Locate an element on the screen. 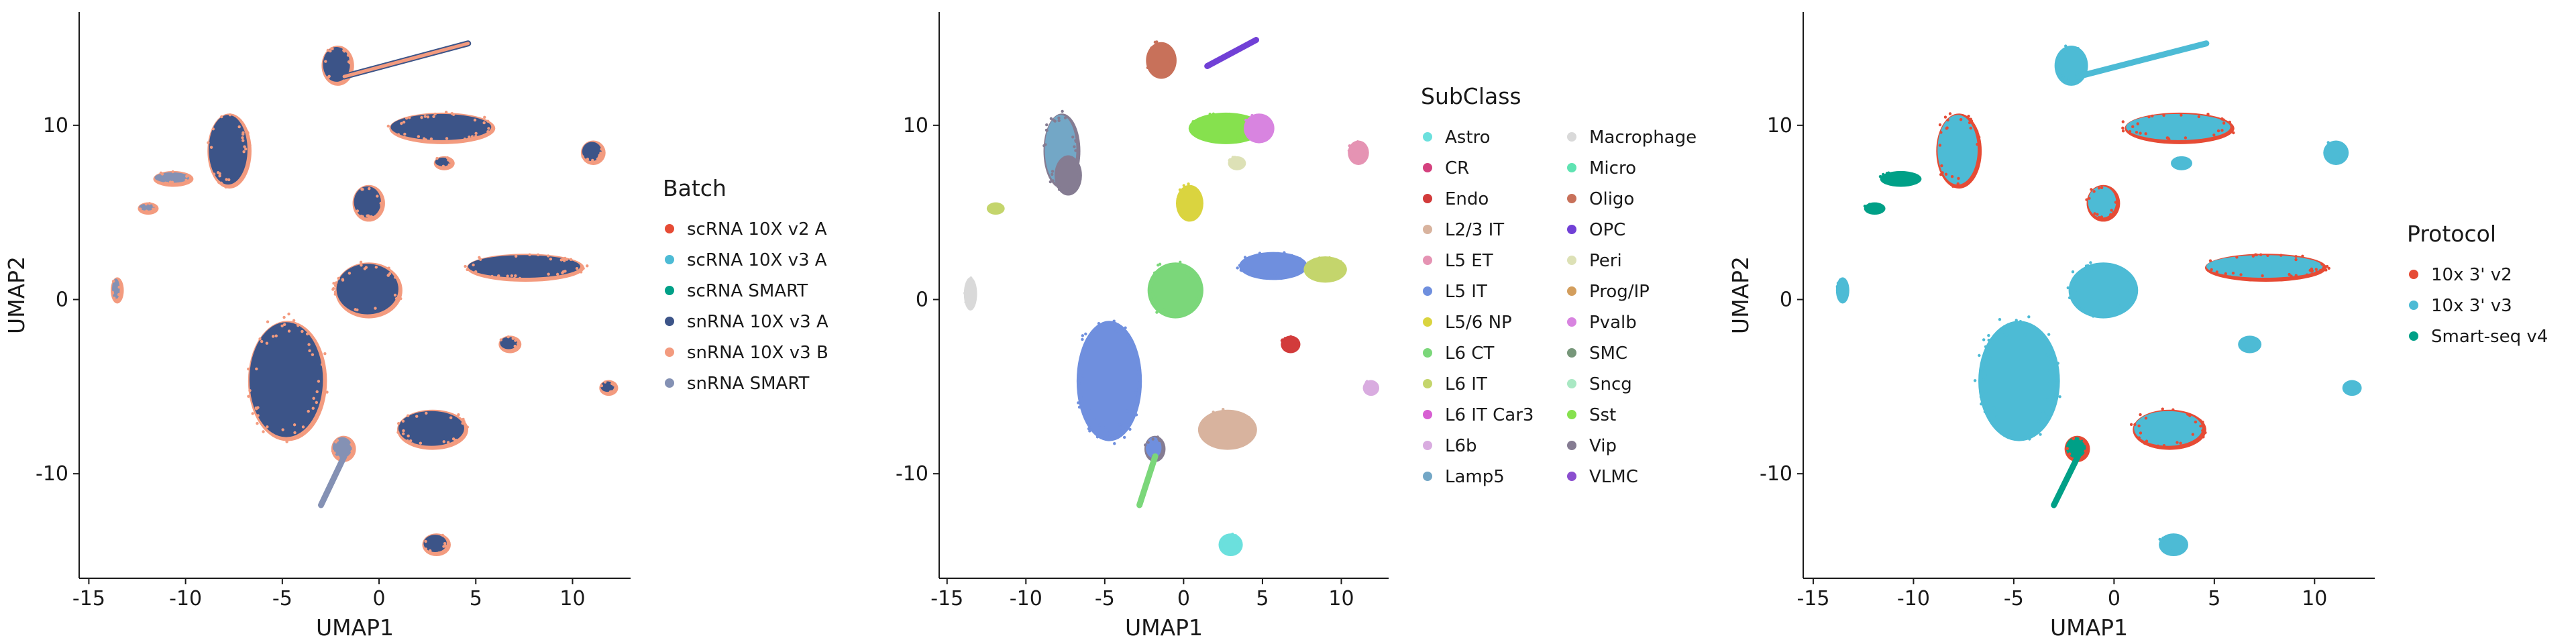 The width and height of the screenshot is (2576, 644). legend-label: L2/3 IT is located at coordinates (1474, 230).